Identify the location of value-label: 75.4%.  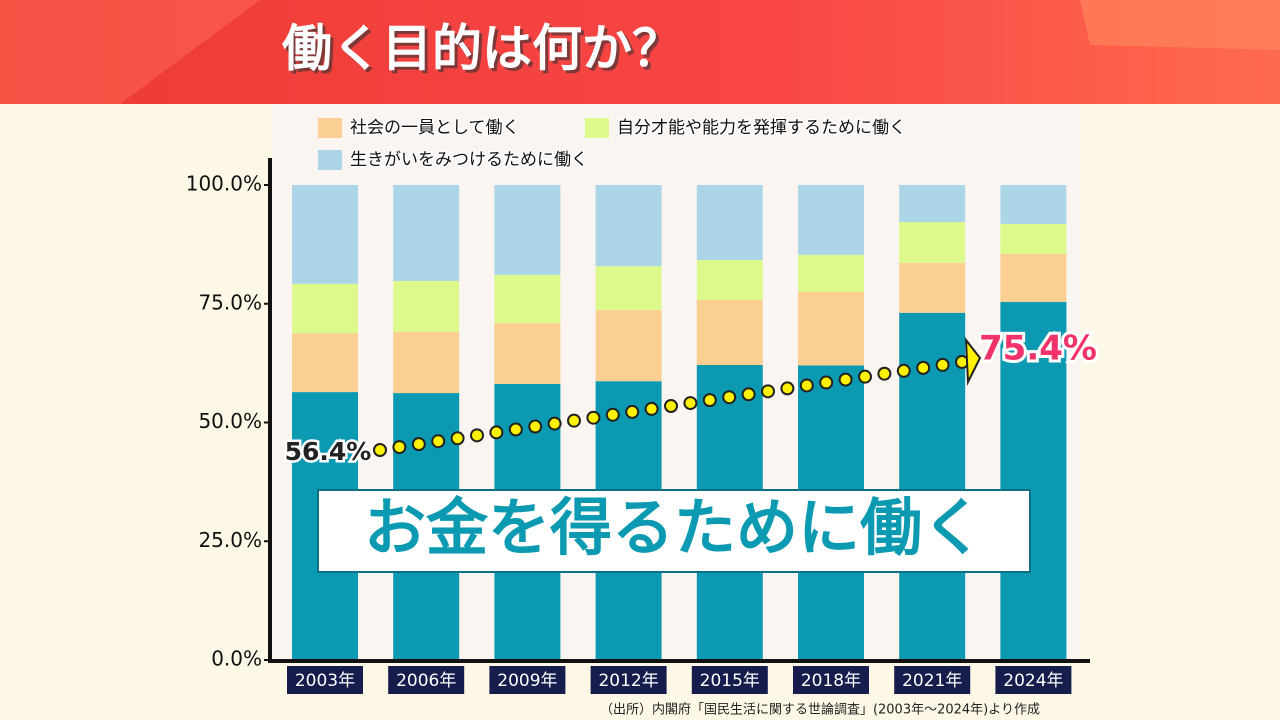
(1038, 349).